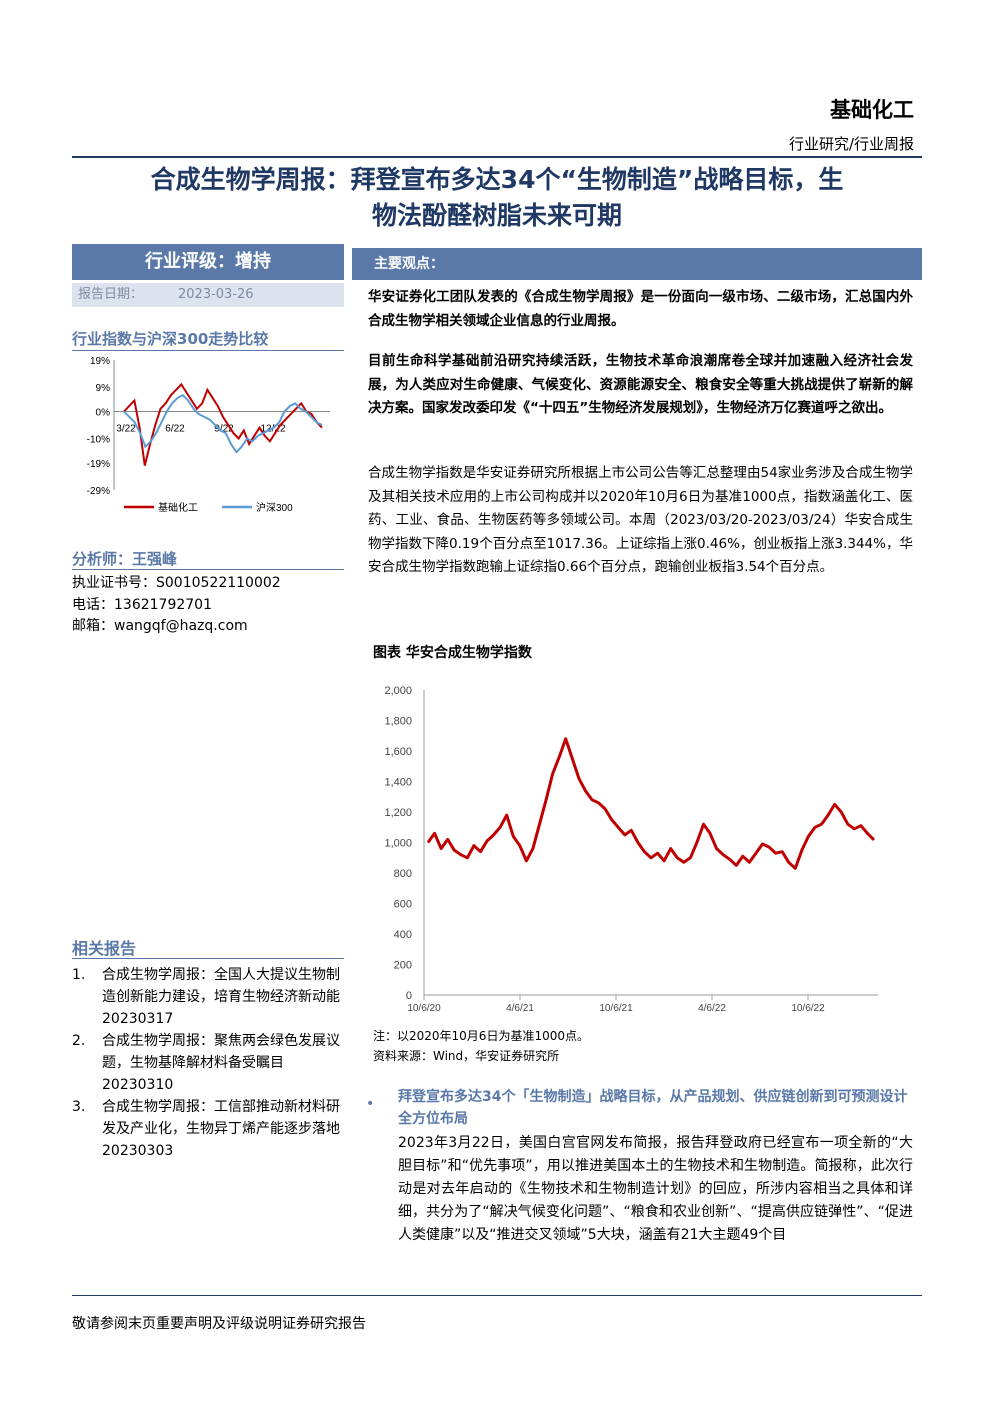  What do you see at coordinates (100, 361) in the screenshot?
I see `y-tick-label: 19%` at bounding box center [100, 361].